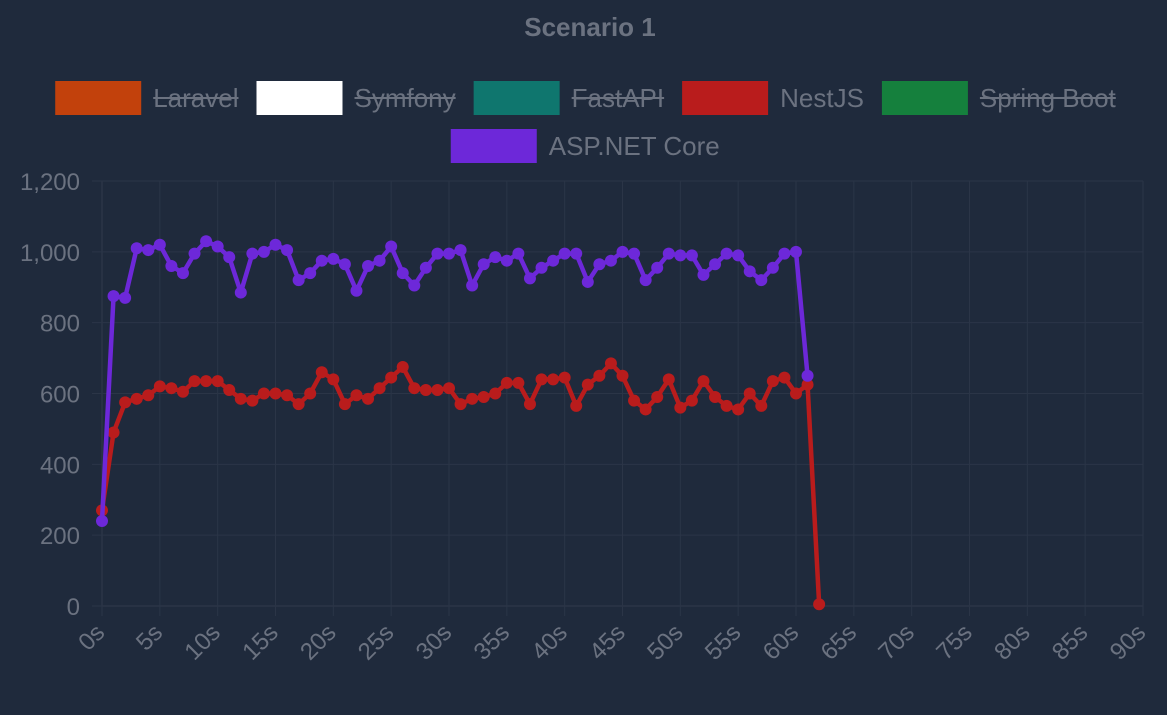 Image resolution: width=1167 pixels, height=715 pixels. Describe the element at coordinates (568, 98) in the screenshot. I see `legend-item-fastapi: FastAPI` at that location.